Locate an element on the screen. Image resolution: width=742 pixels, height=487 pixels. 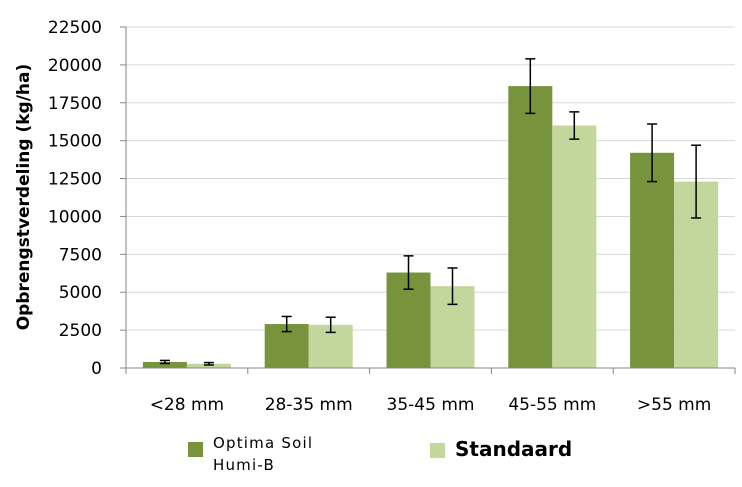
legend-item-standaard: Standaard is located at coordinates (501, 449).